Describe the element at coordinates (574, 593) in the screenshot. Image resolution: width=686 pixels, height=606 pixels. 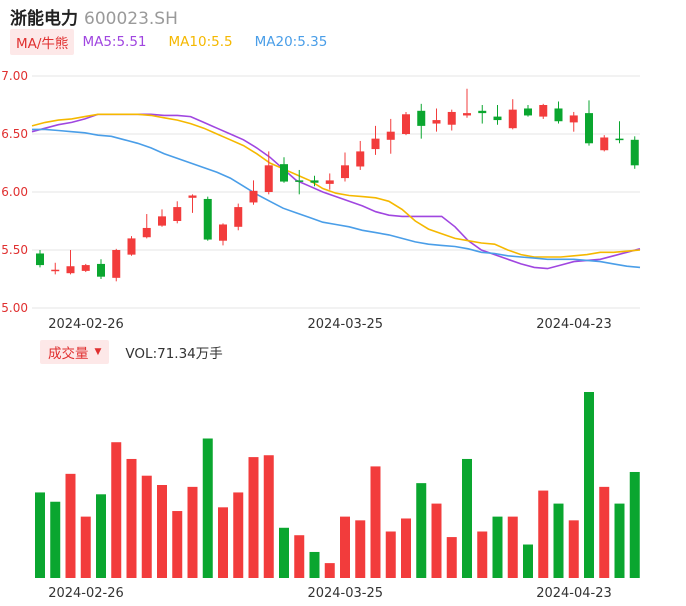
I see `volume-x-tick-label: 2024-04-23` at that location.